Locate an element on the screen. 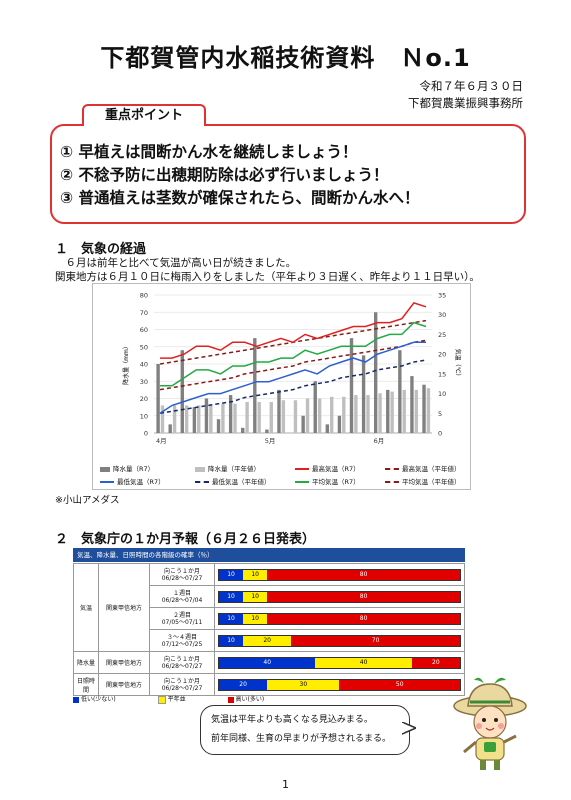 This screenshot has width=571, height=800. y-left-tick: 20 is located at coordinates (144, 399).